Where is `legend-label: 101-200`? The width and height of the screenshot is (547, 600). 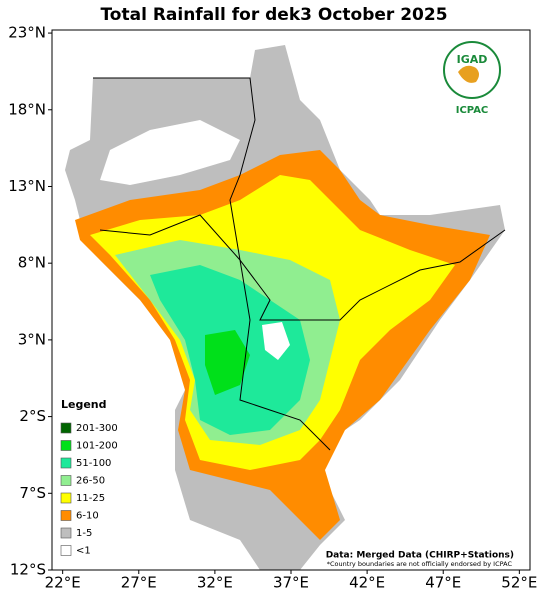
legend-label: 101-200 is located at coordinates (97, 446).